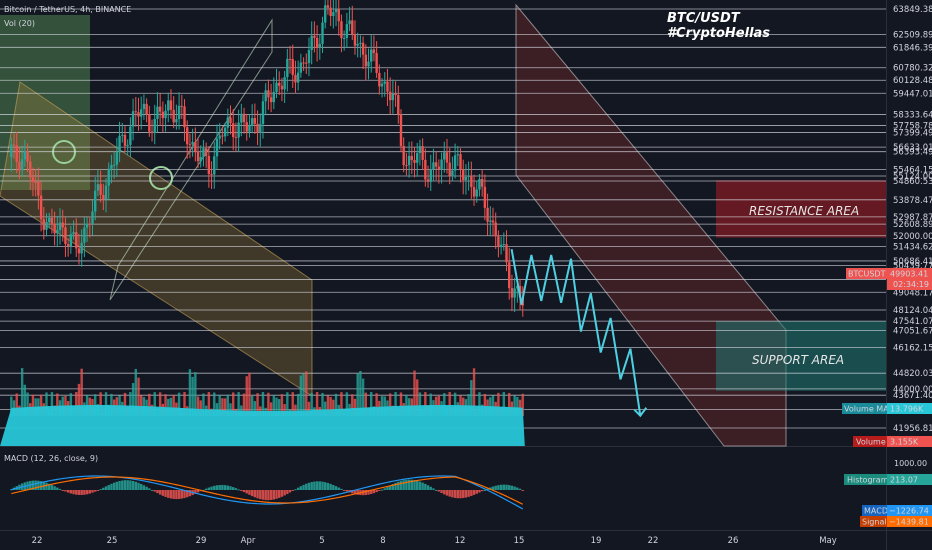  Describe the element at coordinates (248, 541) in the screenshot. I see `time-axis-label: Apr` at that location.